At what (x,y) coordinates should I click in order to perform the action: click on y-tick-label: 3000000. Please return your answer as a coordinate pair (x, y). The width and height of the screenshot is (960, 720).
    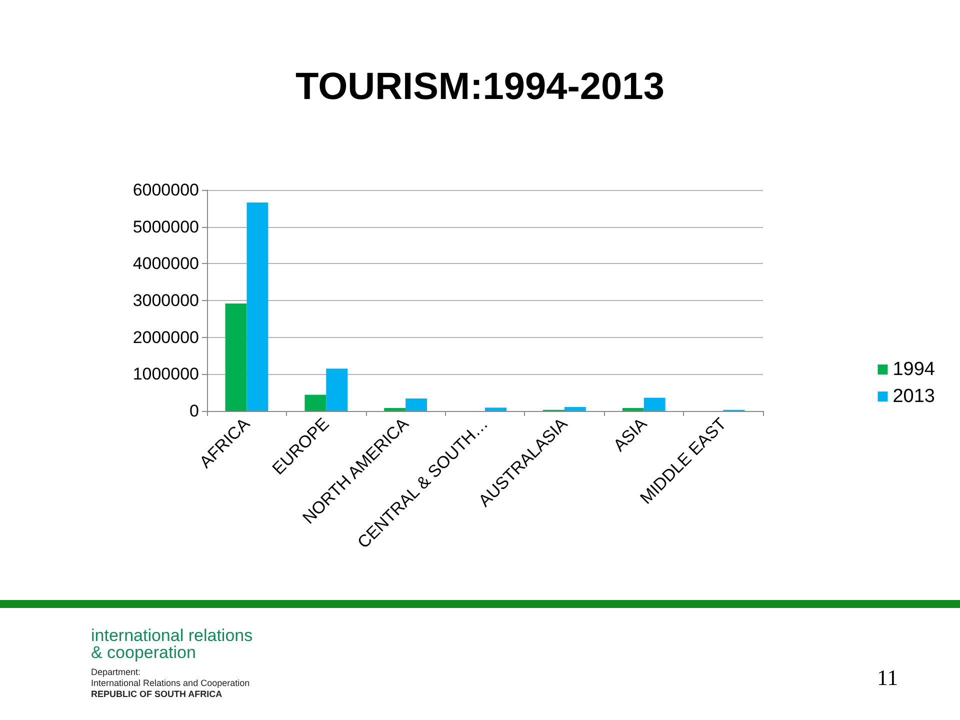
    Looking at the image, I should click on (165, 300).